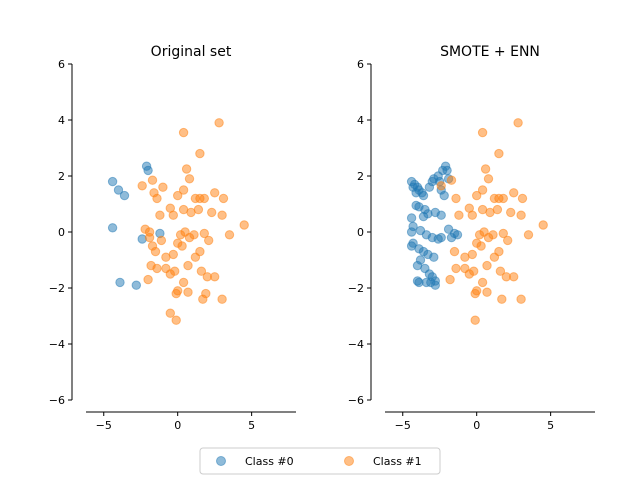 The width and height of the screenshot is (640, 480). What do you see at coordinates (360, 176) in the screenshot?
I see `y-tick-label: 2` at bounding box center [360, 176].